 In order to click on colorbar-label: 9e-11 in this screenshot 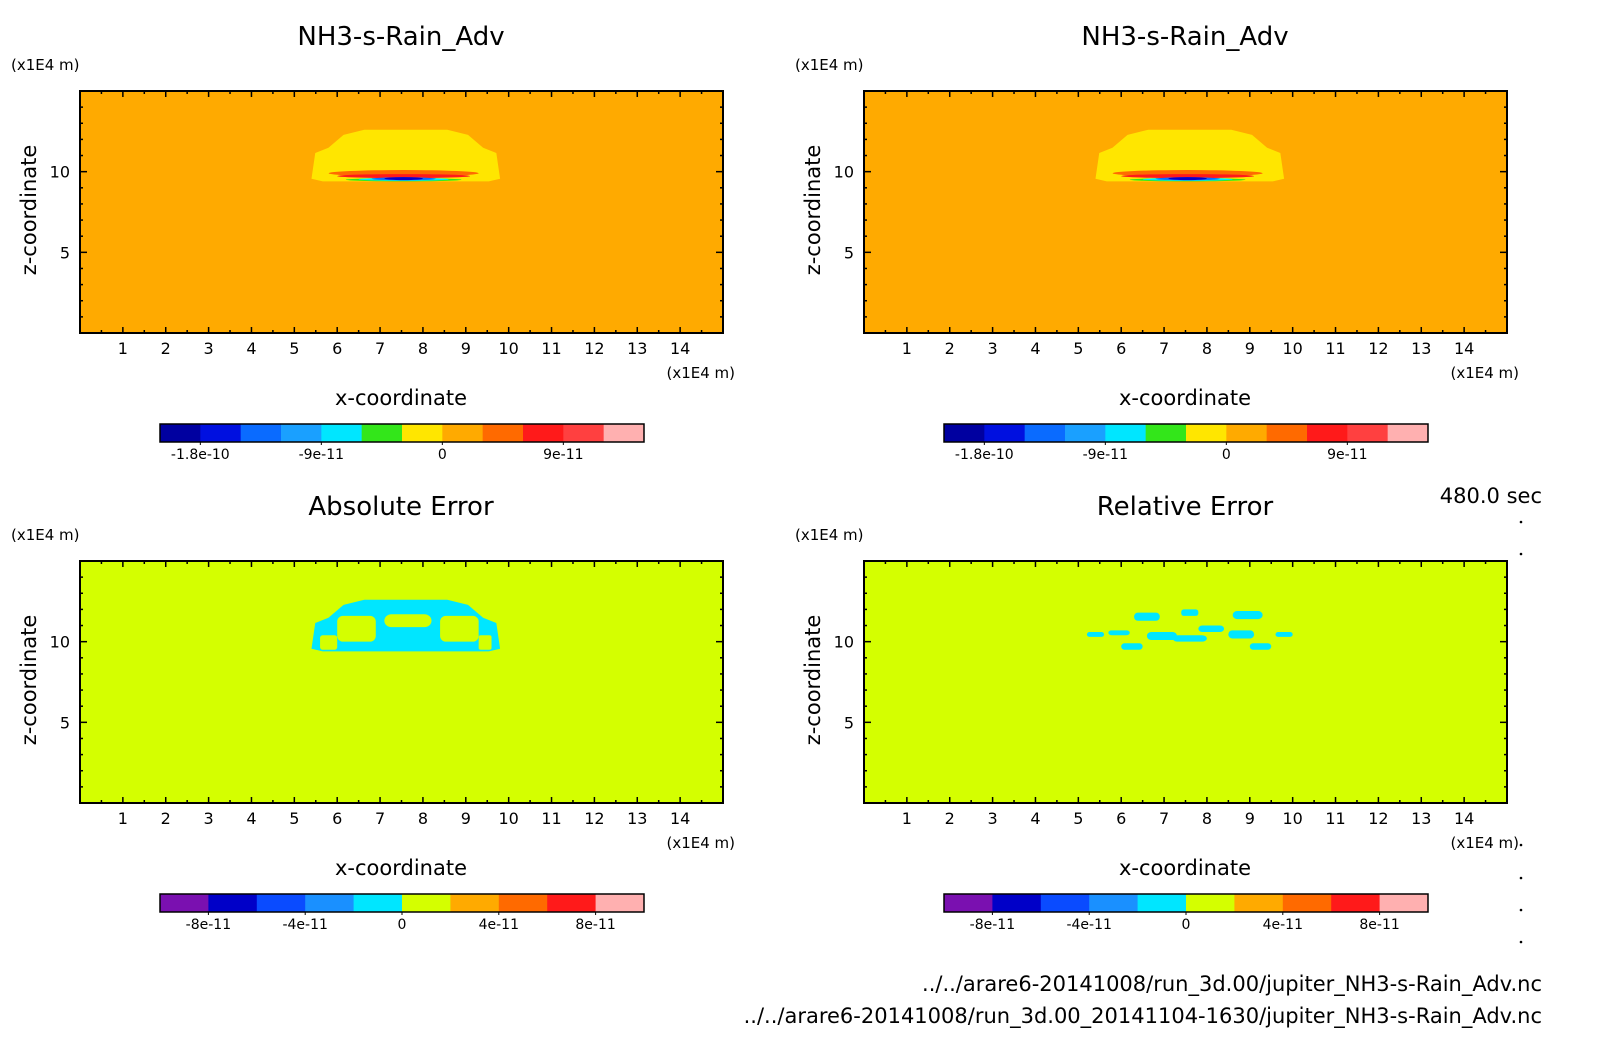, I will do `click(1347, 455)`.